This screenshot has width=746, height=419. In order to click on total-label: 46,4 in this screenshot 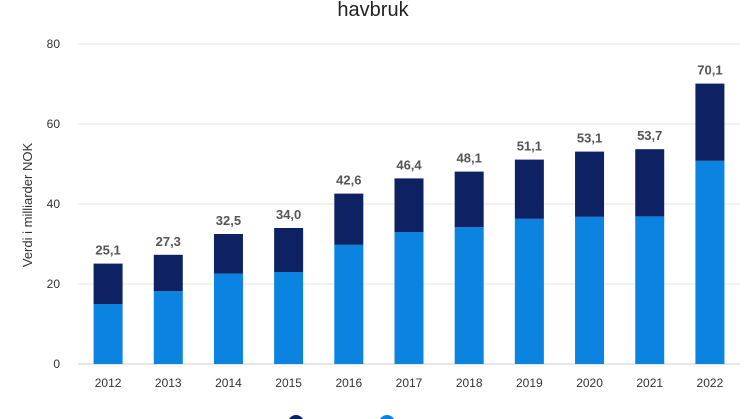, I will do `click(409, 164)`.